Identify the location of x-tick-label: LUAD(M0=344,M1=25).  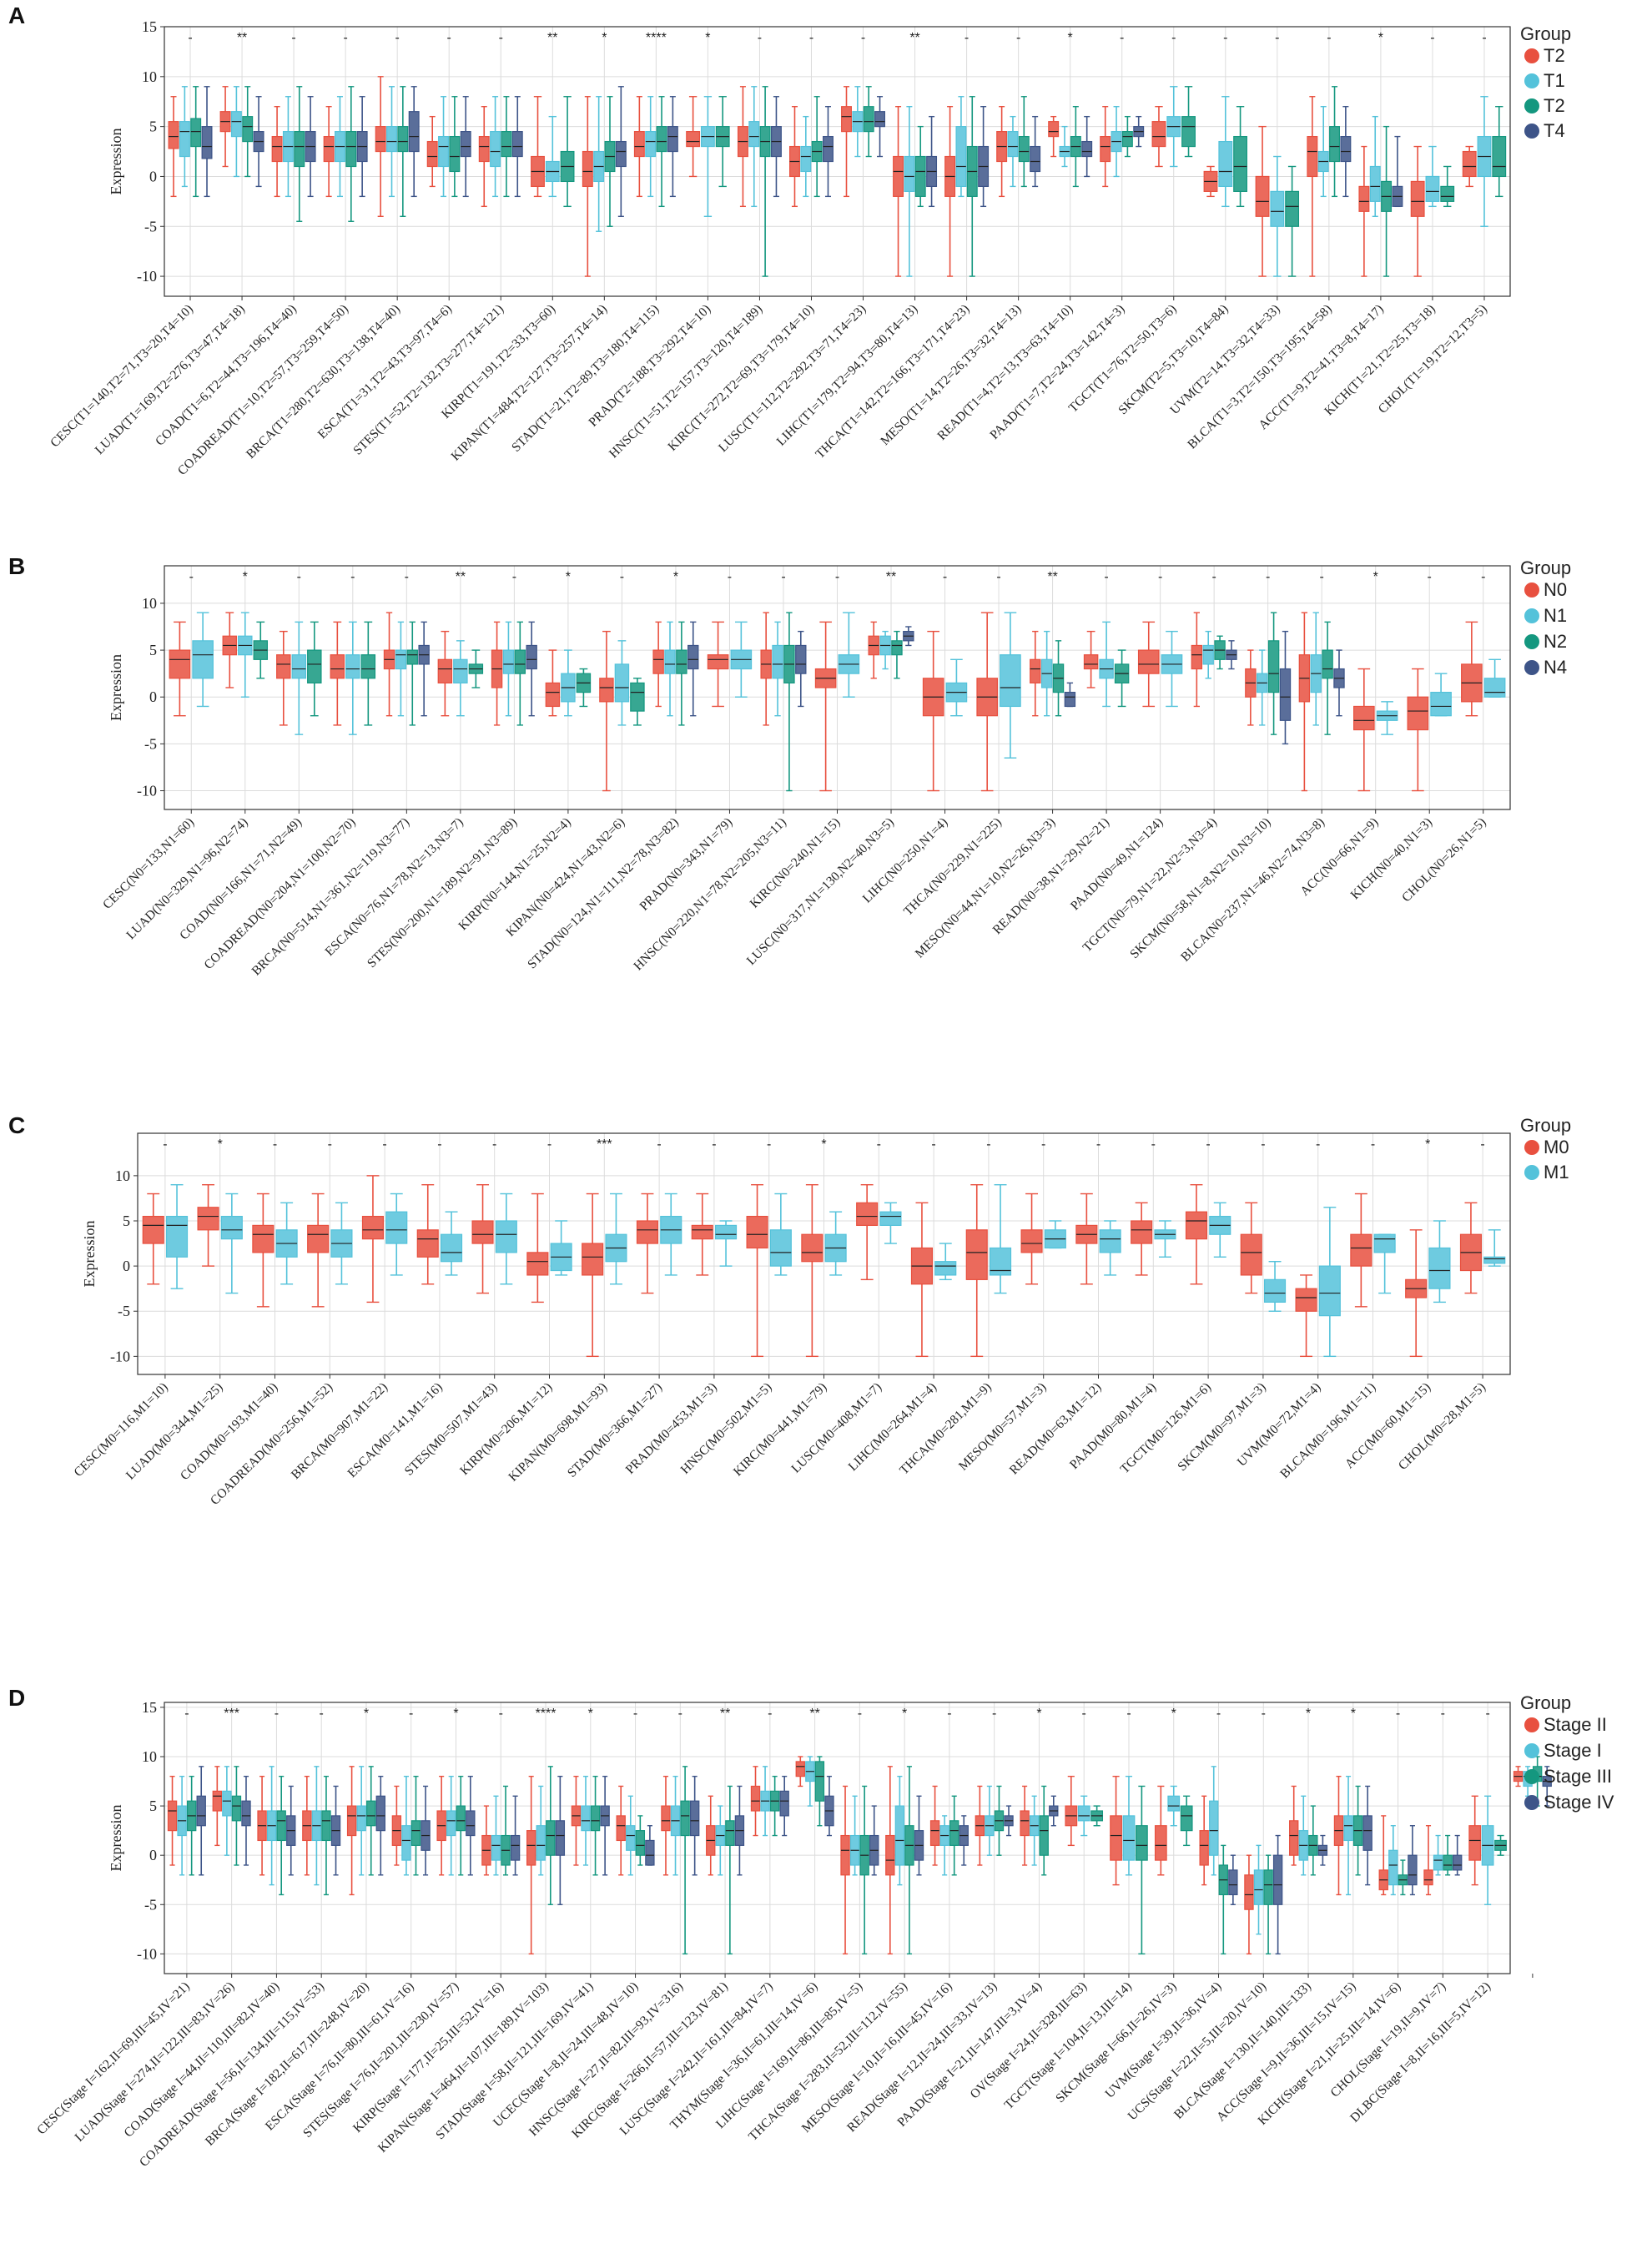
(174, 1431).